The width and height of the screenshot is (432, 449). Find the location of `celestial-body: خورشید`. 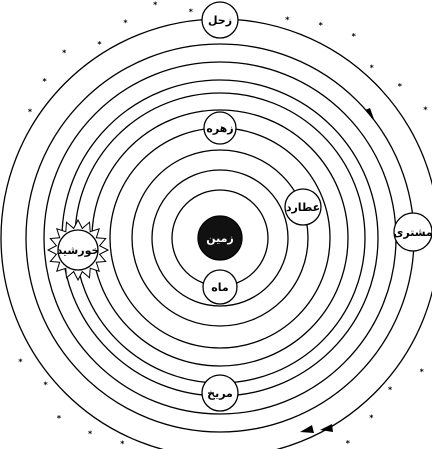

celestial-body: خورشید is located at coordinates (78, 250).